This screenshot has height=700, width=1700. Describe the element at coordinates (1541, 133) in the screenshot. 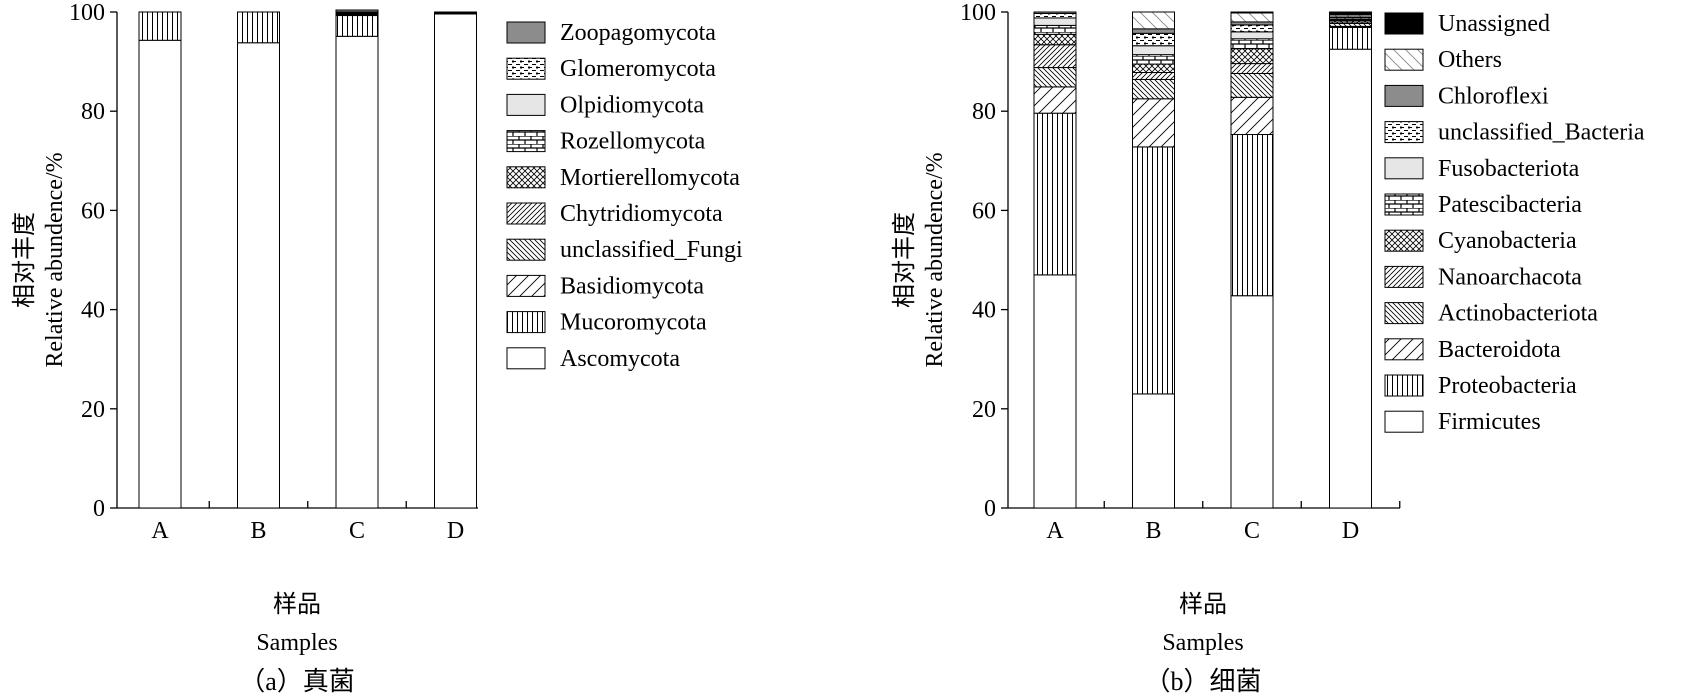

I see `legend-label-unclassified-bacteria: unclassified_Bacteria` at that location.